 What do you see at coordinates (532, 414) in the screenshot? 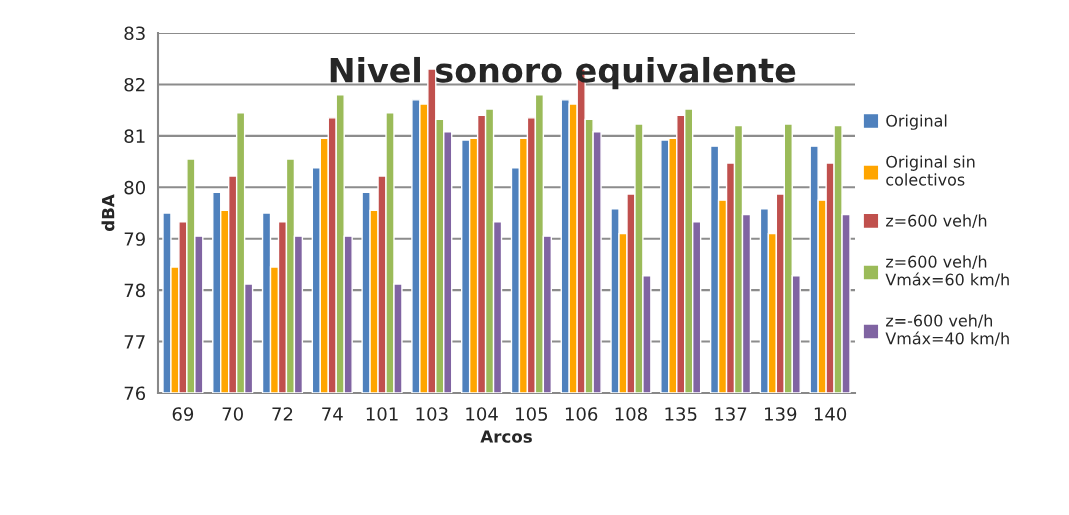
I see `x-tick-label: 105` at bounding box center [532, 414].